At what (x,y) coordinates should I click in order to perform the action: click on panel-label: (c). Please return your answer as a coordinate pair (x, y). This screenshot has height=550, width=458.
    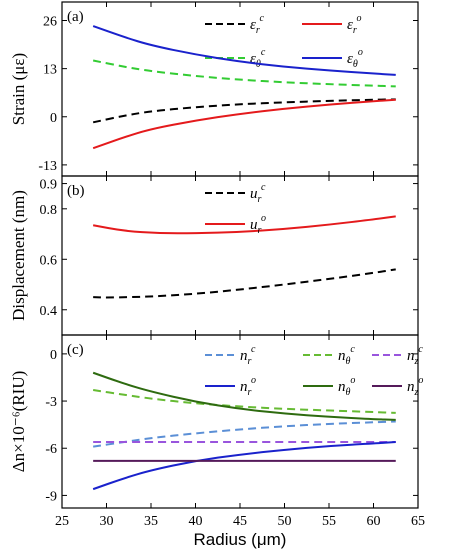
    Looking at the image, I should click on (75, 350).